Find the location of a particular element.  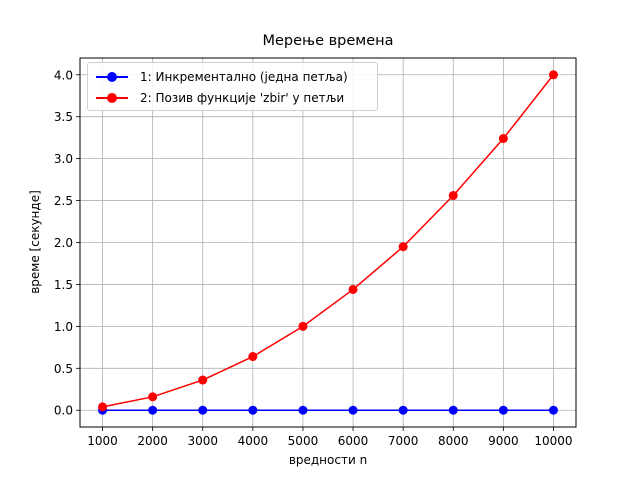

y-tick-label: 2.0 is located at coordinates (63, 243).